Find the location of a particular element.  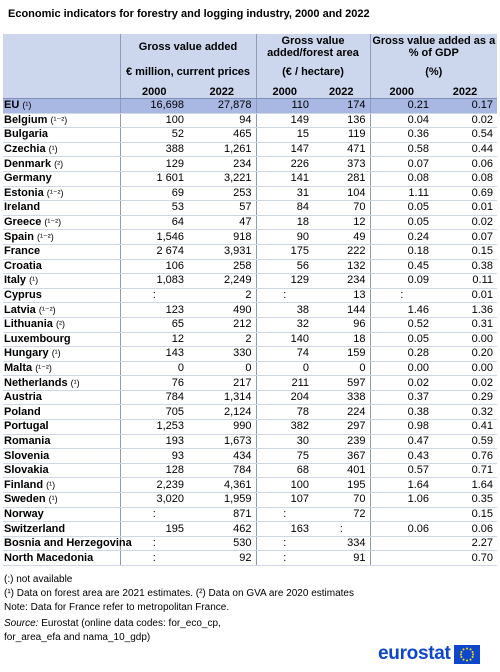

table-row: Romania 193 1,673 30 239 0.47 0.59 is located at coordinates (250, 442).